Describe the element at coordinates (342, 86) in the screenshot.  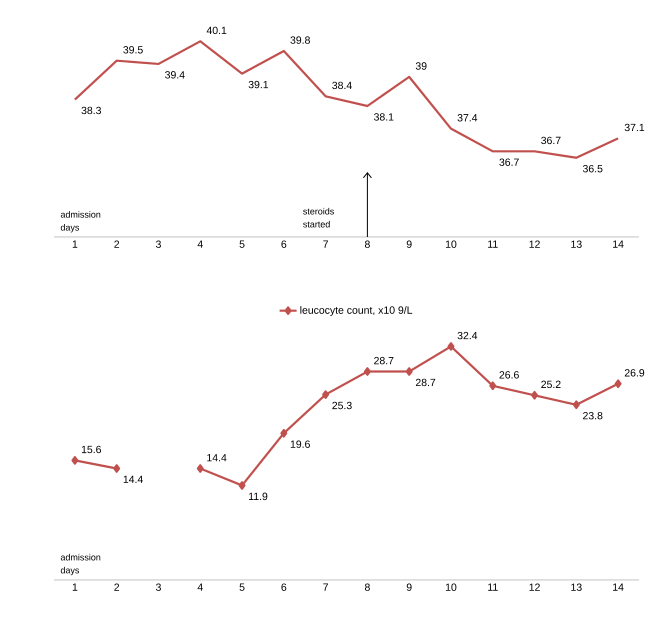
I see `data-label: 38.4` at that location.